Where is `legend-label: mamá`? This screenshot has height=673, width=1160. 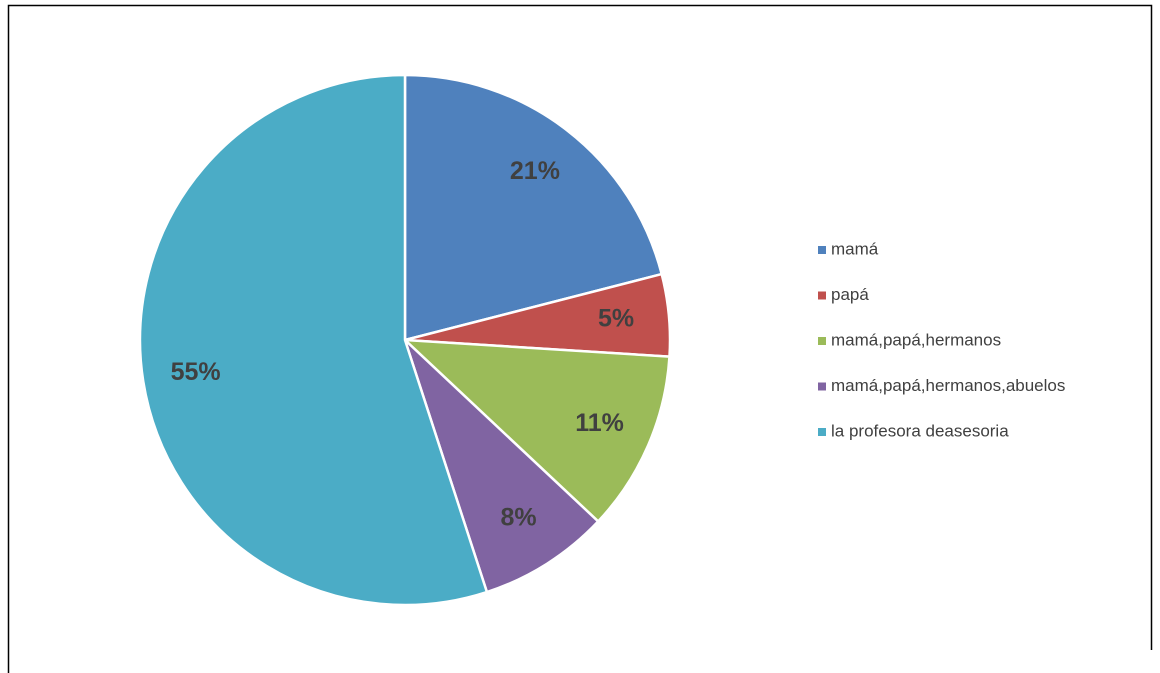
legend-label: mamá is located at coordinates (855, 248).